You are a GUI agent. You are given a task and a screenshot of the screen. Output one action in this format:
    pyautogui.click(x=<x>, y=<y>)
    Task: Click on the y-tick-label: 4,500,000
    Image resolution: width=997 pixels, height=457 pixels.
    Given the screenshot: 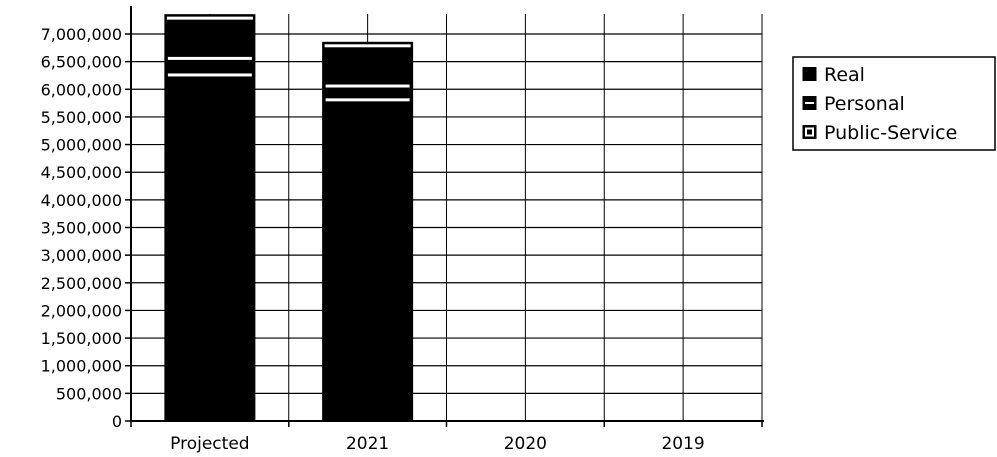 What is the action you would take?
    pyautogui.click(x=81, y=172)
    